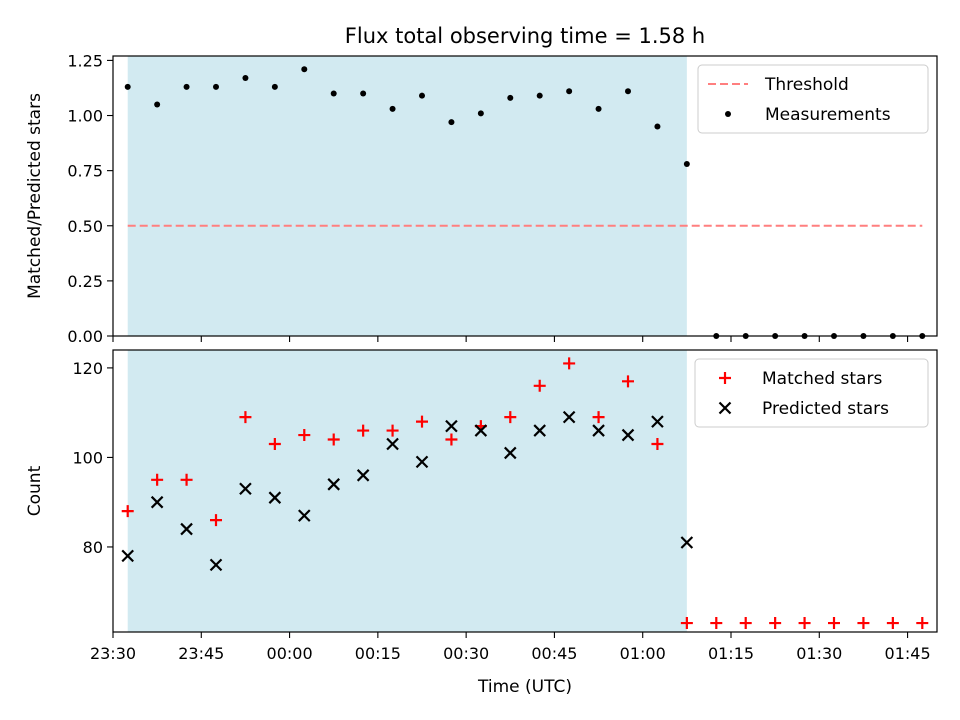 Image resolution: width=960 pixels, height=720 pixels. Describe the element at coordinates (725, 378) in the screenshot. I see `legend-matched-swatch` at that location.